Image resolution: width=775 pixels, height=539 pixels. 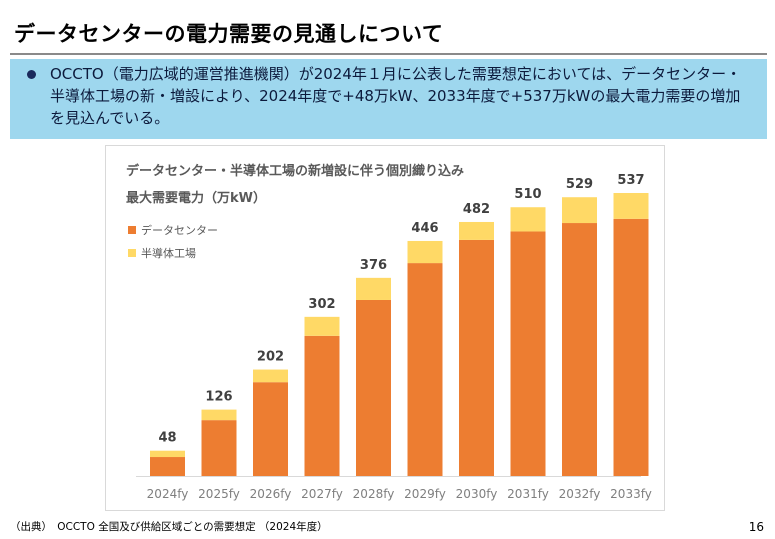 What do you see at coordinates (528, 494) in the screenshot?
I see `x-tick-label-2031fy: 2031fy` at bounding box center [528, 494].